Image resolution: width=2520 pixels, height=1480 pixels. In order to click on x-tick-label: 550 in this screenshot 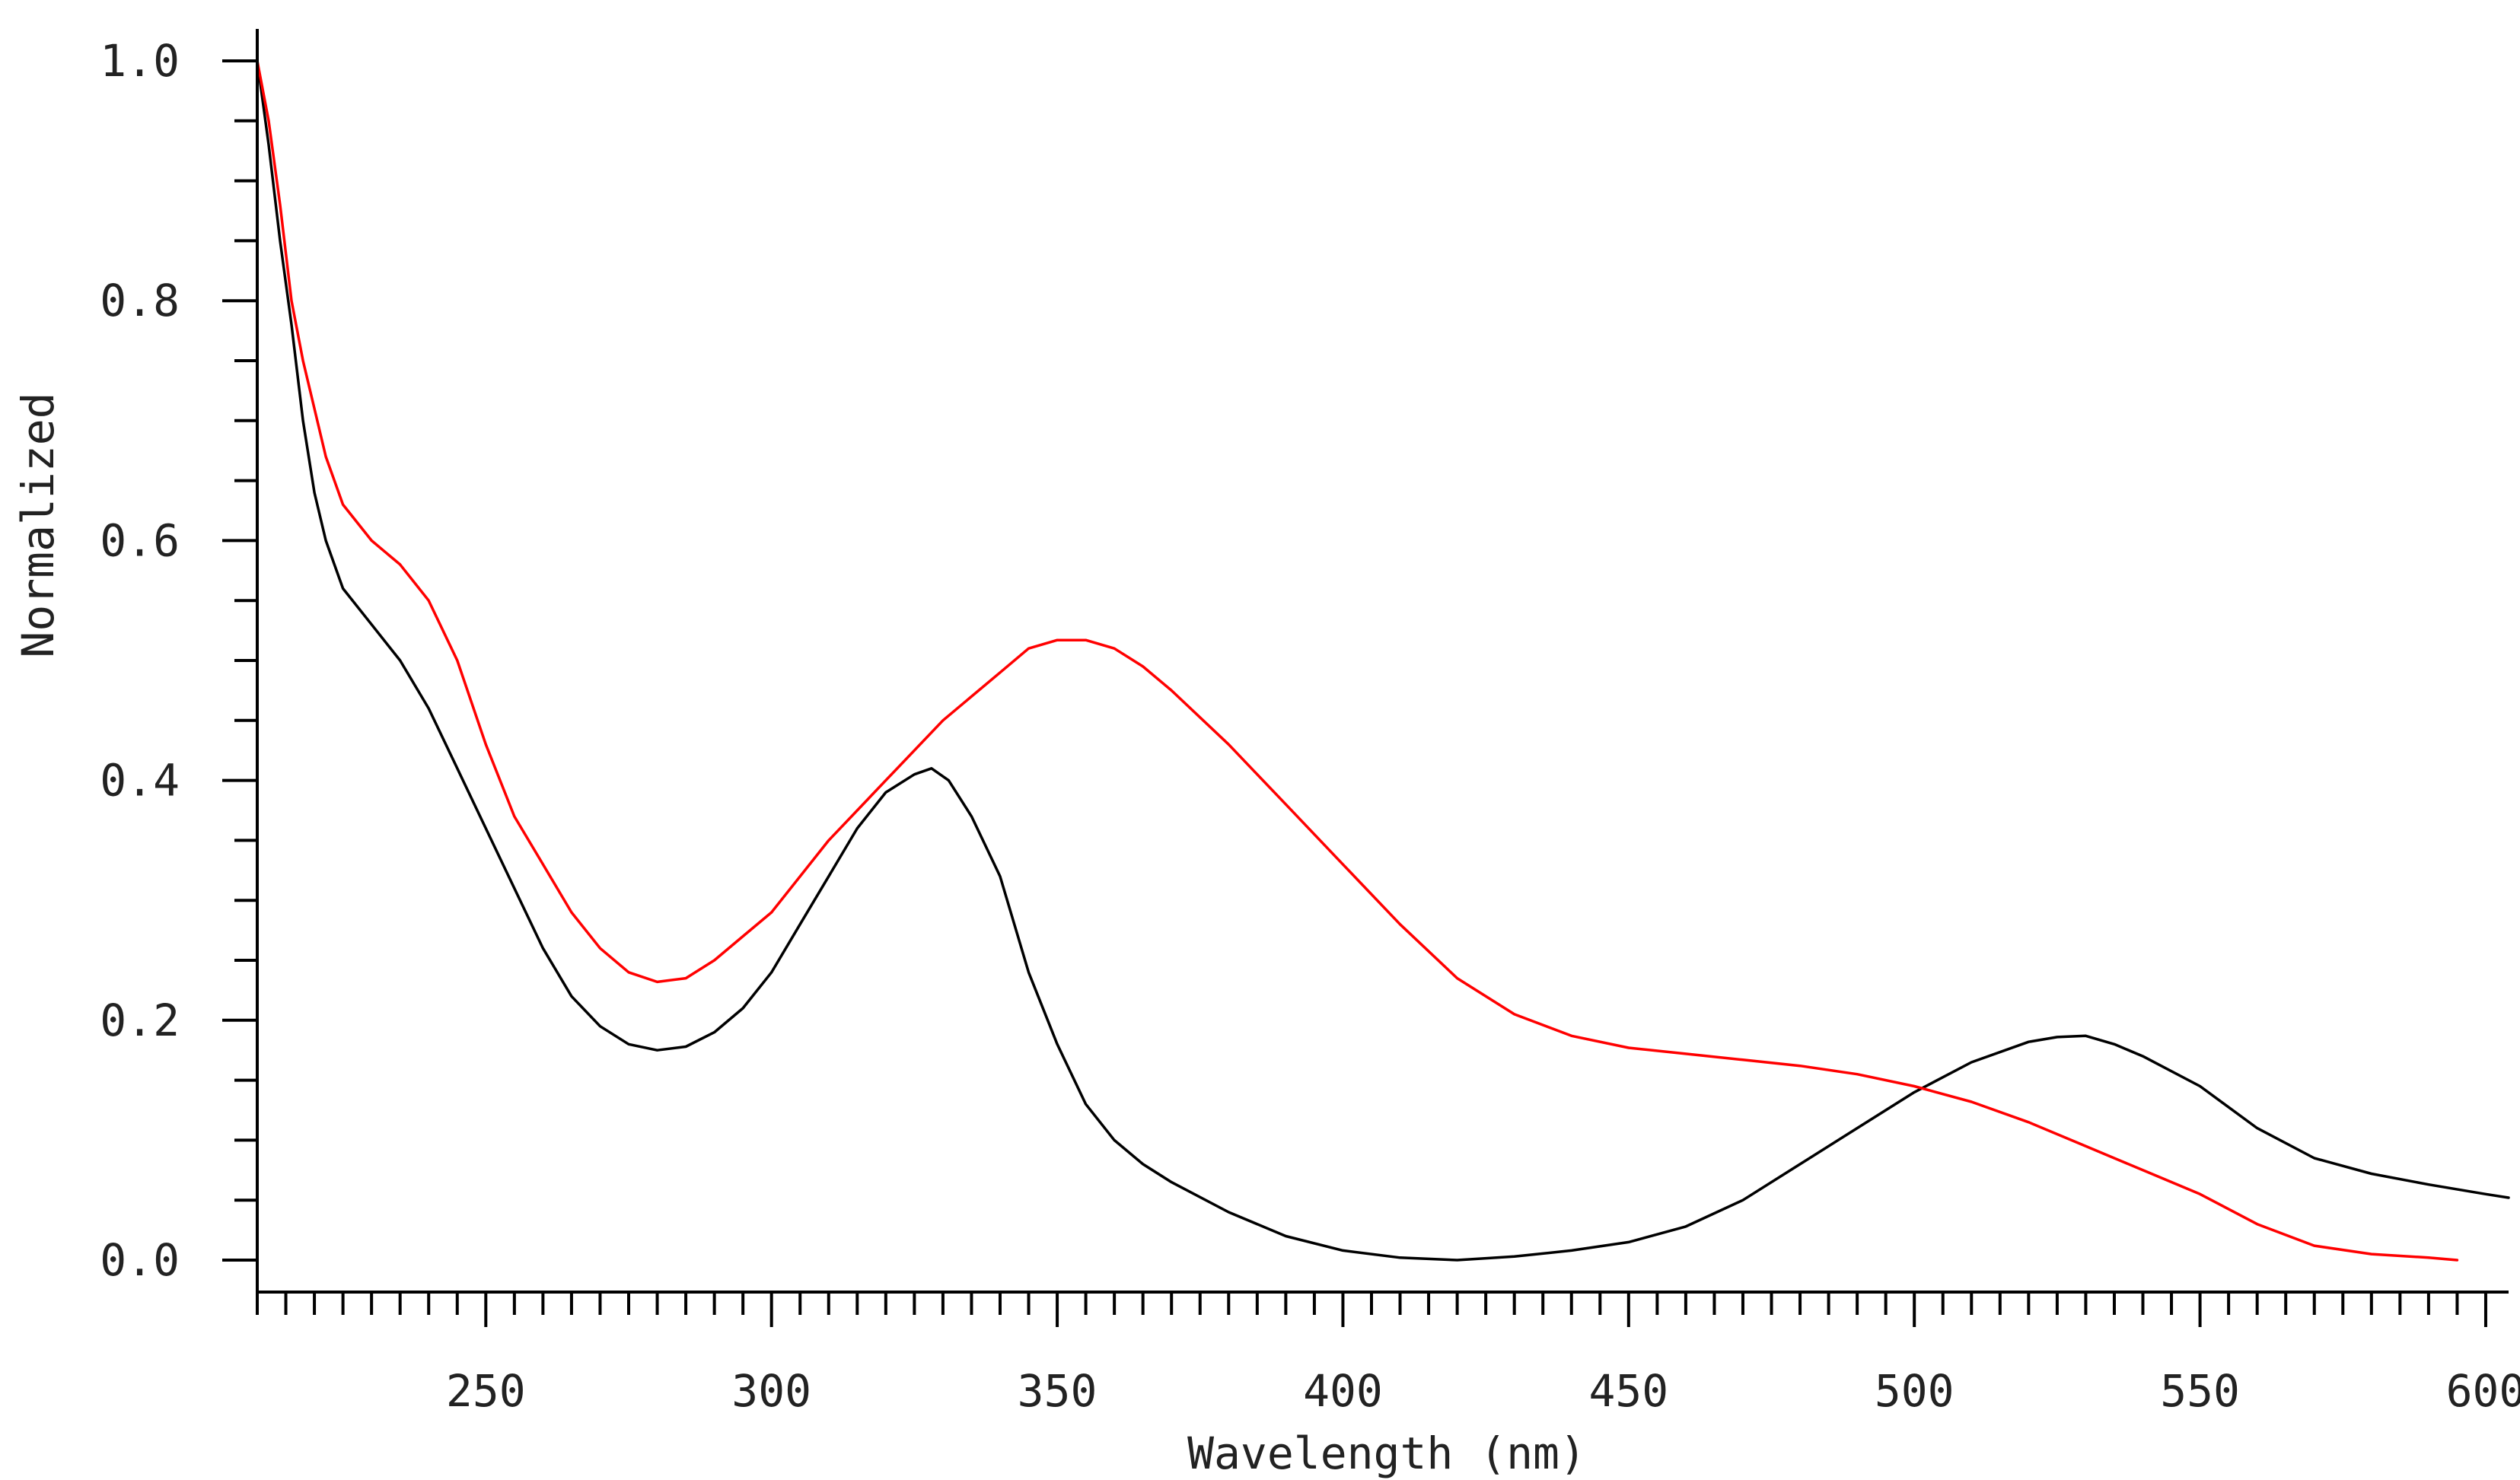, I will do `click(2200, 1391)`.